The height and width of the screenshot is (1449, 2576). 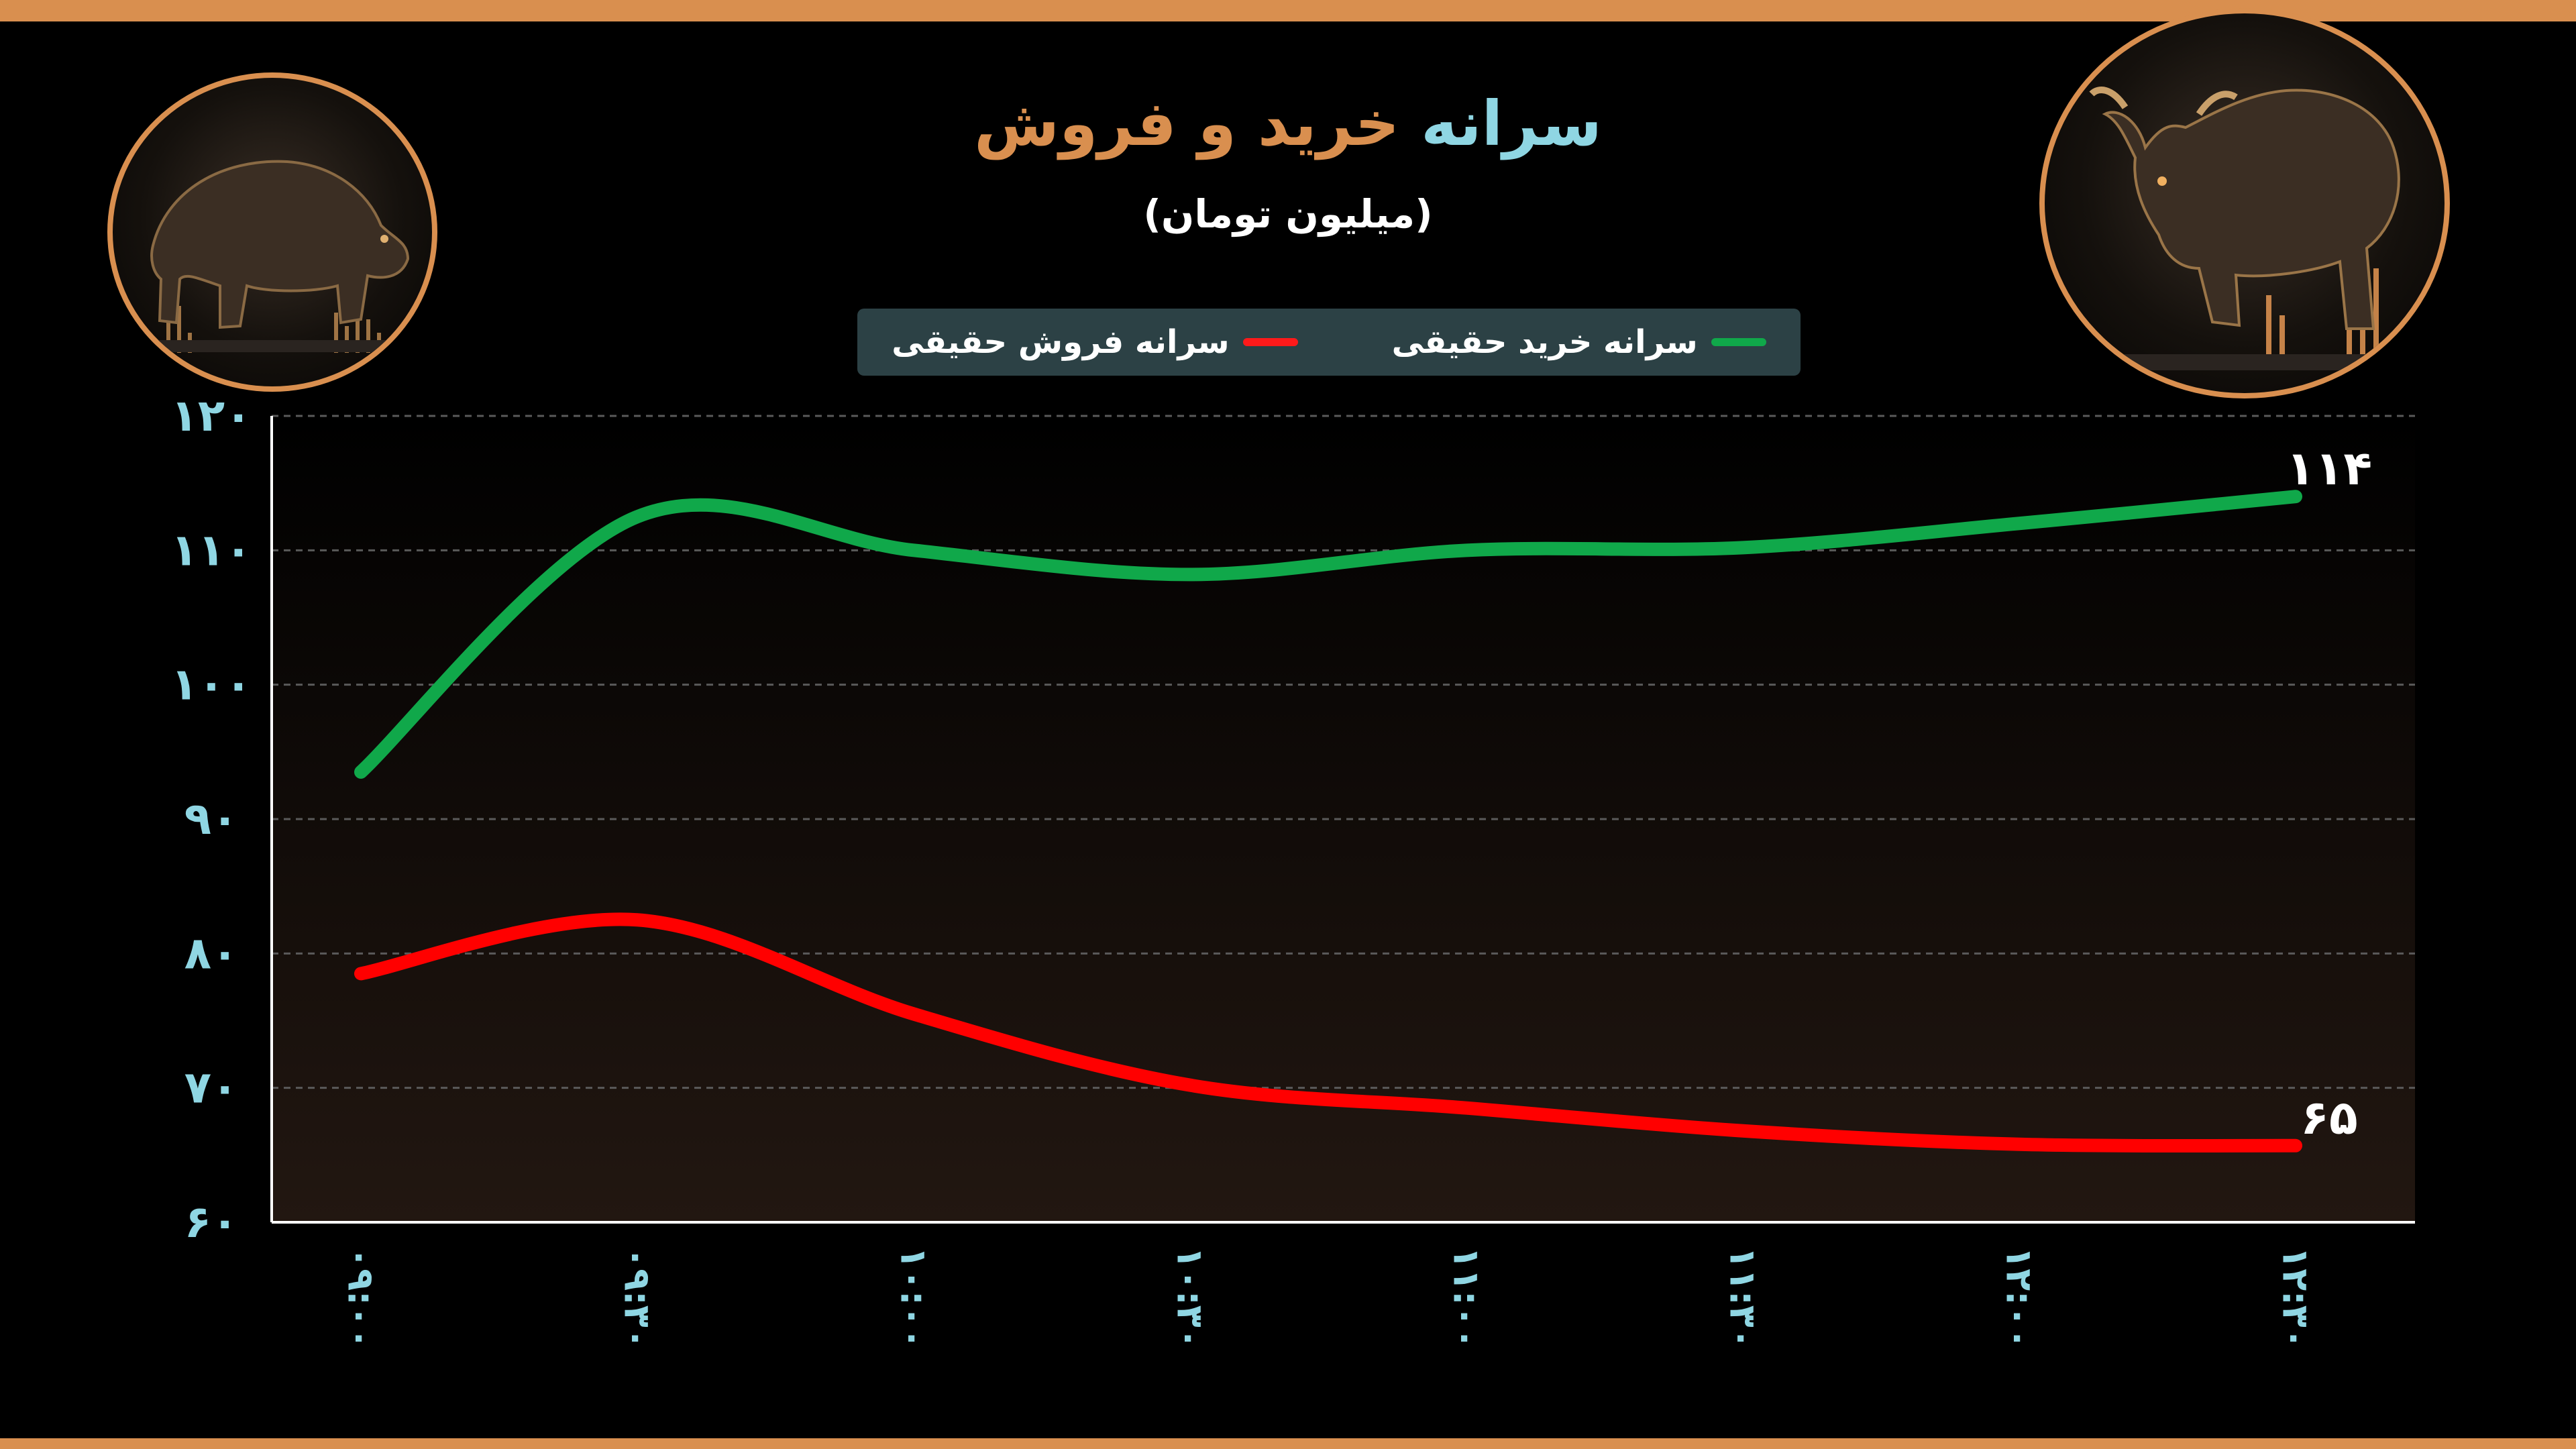 What do you see at coordinates (1467, 1297) in the screenshot?
I see `x-tick-label: ۱۱:۰۰` at bounding box center [1467, 1297].